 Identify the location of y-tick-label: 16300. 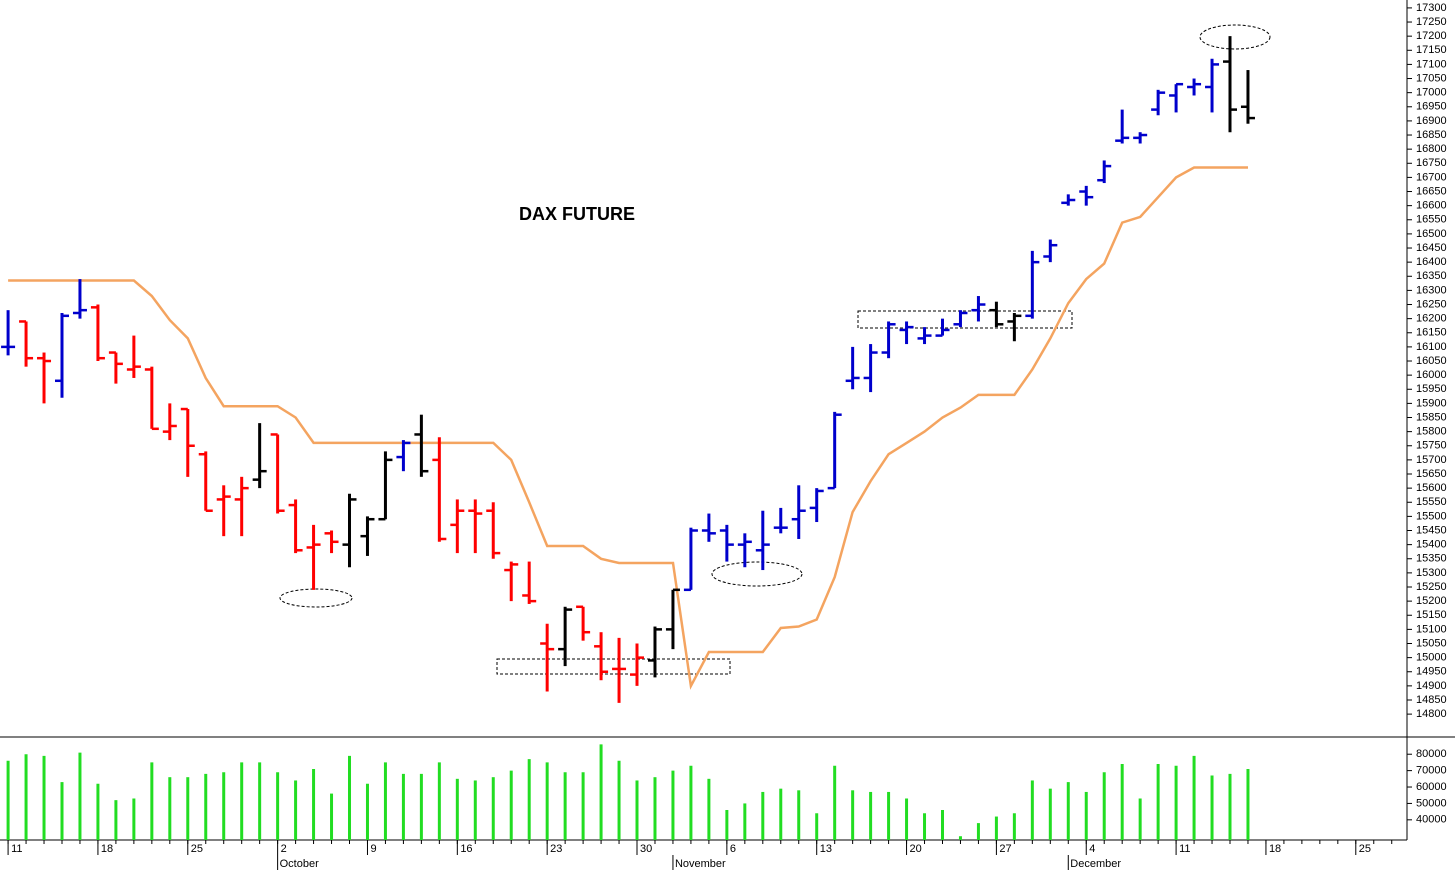
(1431, 290).